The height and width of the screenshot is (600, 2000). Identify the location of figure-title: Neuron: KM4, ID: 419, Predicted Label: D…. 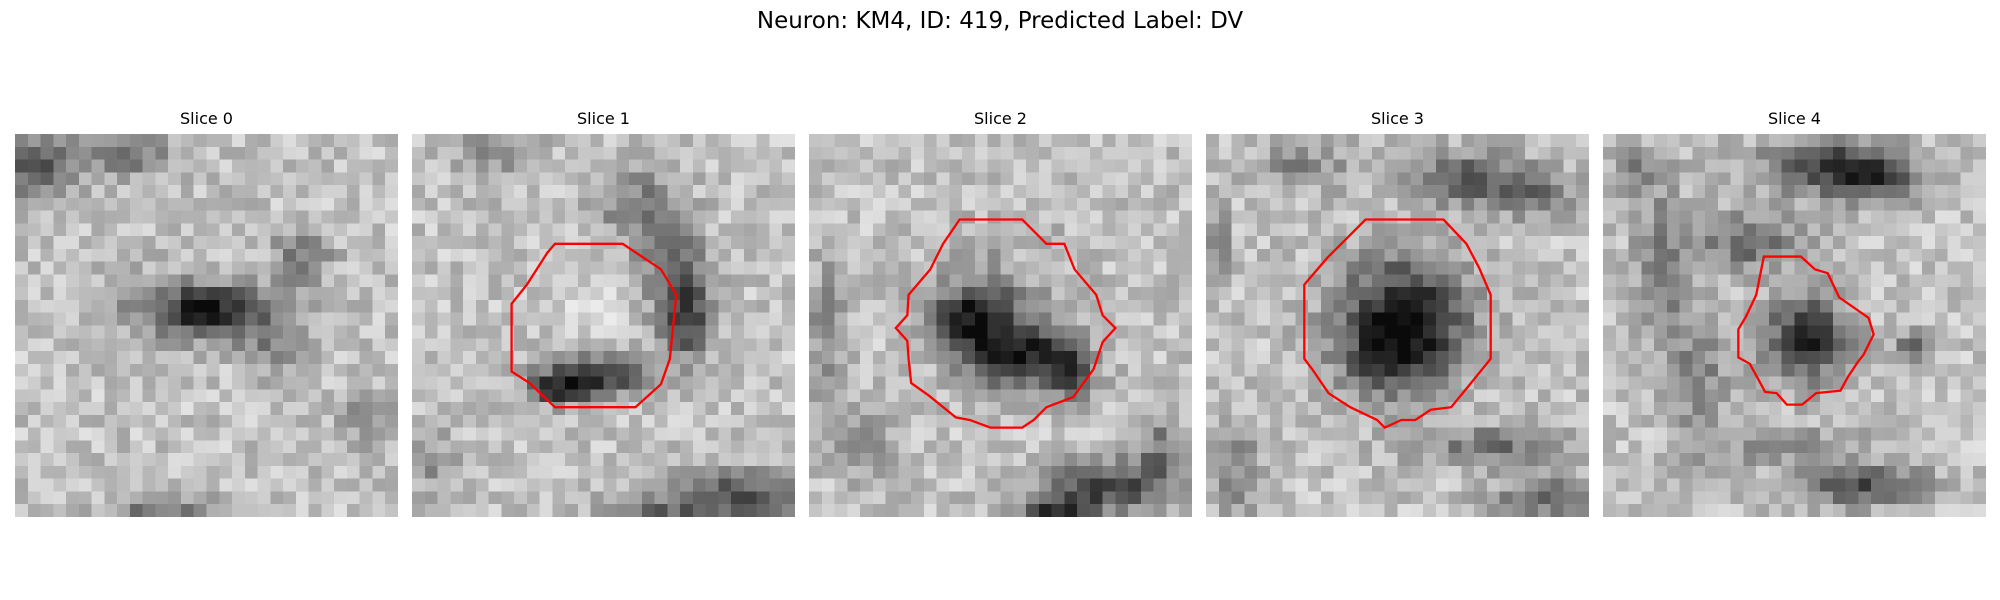
(1000, 21).